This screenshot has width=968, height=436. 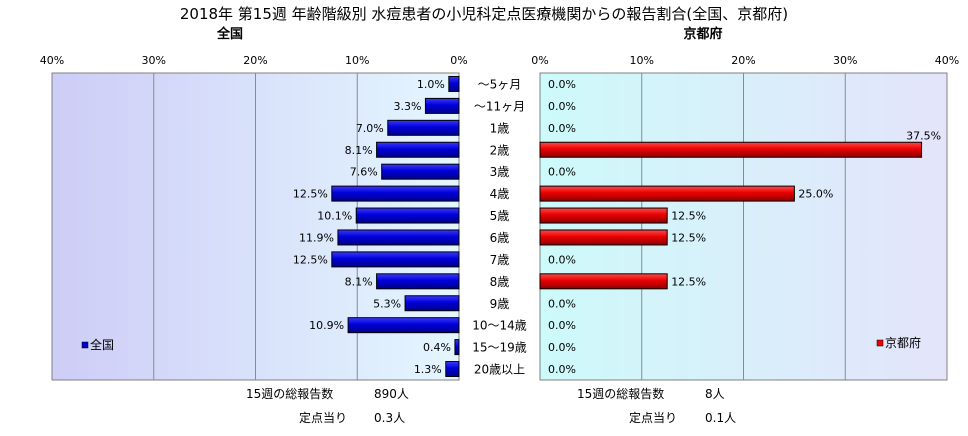 What do you see at coordinates (500, 194) in the screenshot?
I see `category-label: 4歳` at bounding box center [500, 194].